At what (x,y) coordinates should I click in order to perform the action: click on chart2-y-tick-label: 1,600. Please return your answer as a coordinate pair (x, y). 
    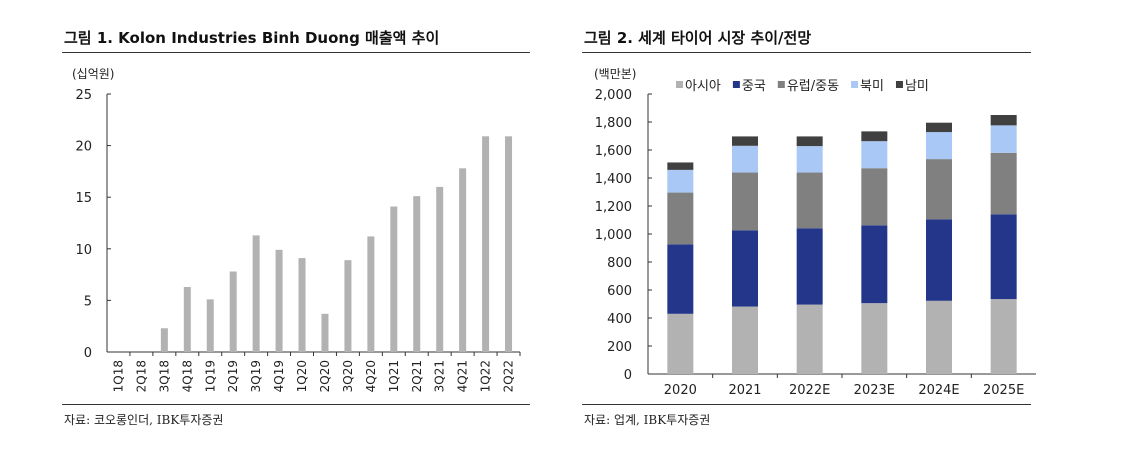
    Looking at the image, I should click on (613, 151).